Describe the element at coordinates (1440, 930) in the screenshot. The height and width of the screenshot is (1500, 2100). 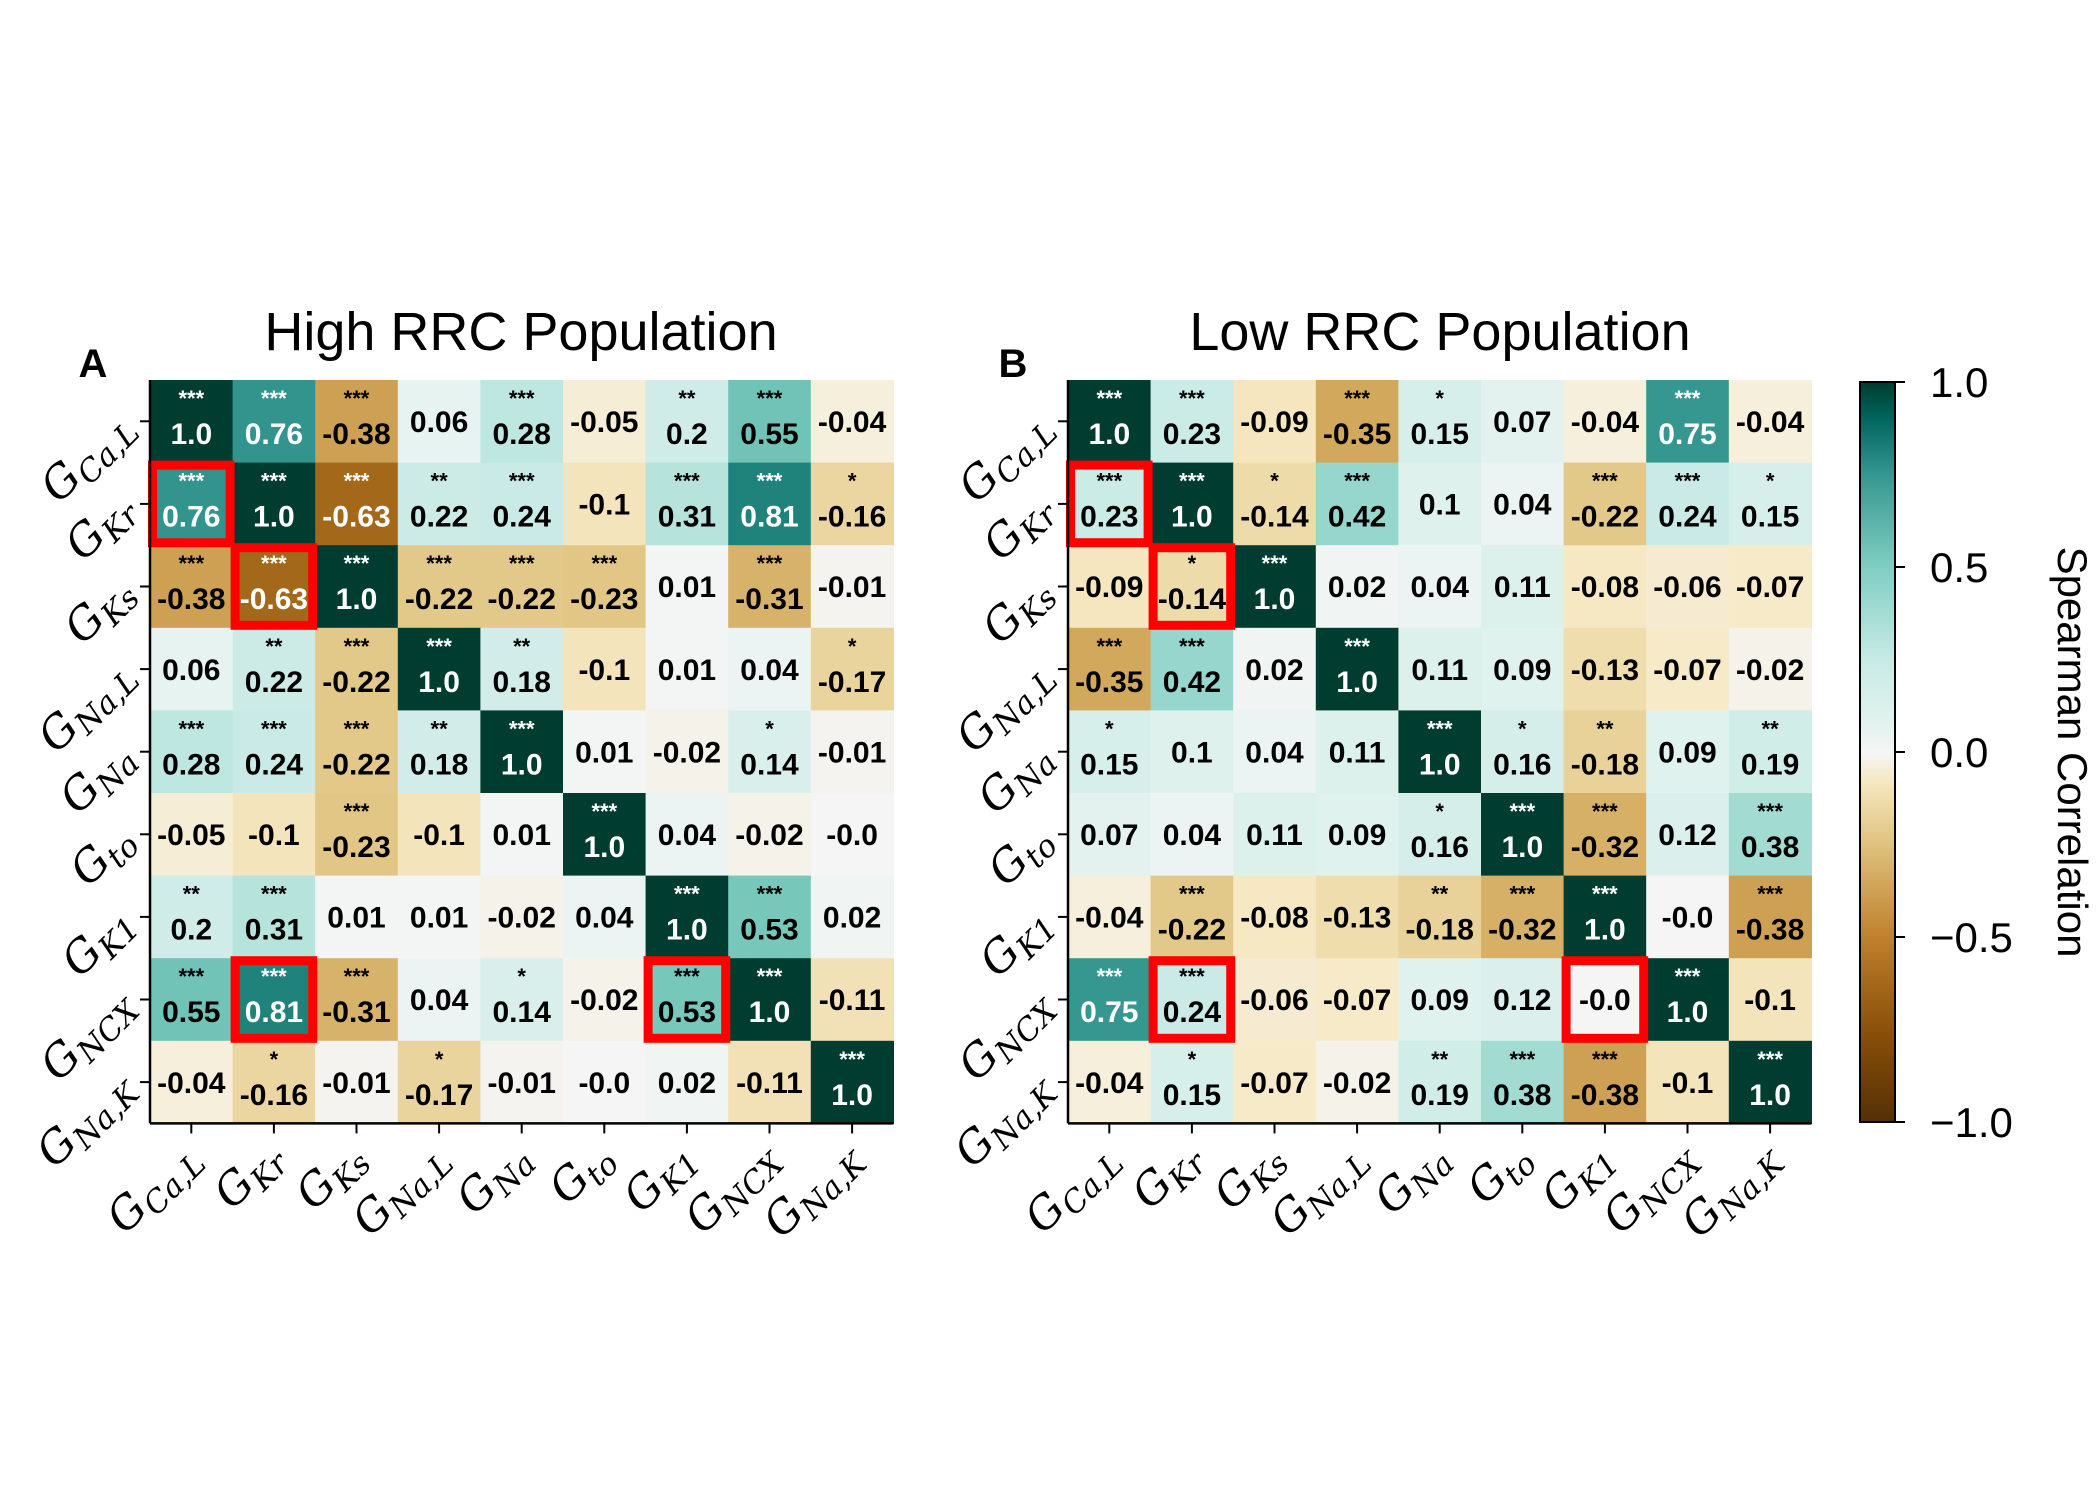
I see `cell-value-label: -0.18` at that location.